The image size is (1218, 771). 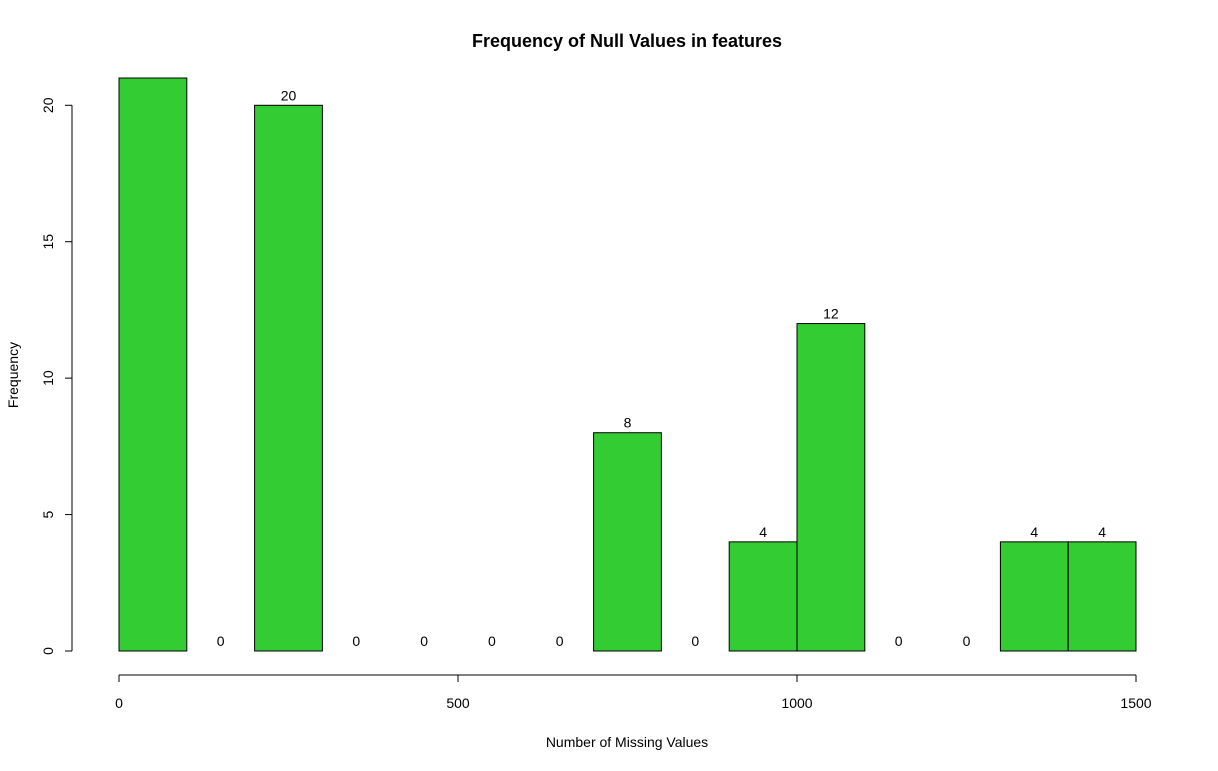 What do you see at coordinates (13, 375) in the screenshot?
I see `y-axis-title: Frequency` at bounding box center [13, 375].